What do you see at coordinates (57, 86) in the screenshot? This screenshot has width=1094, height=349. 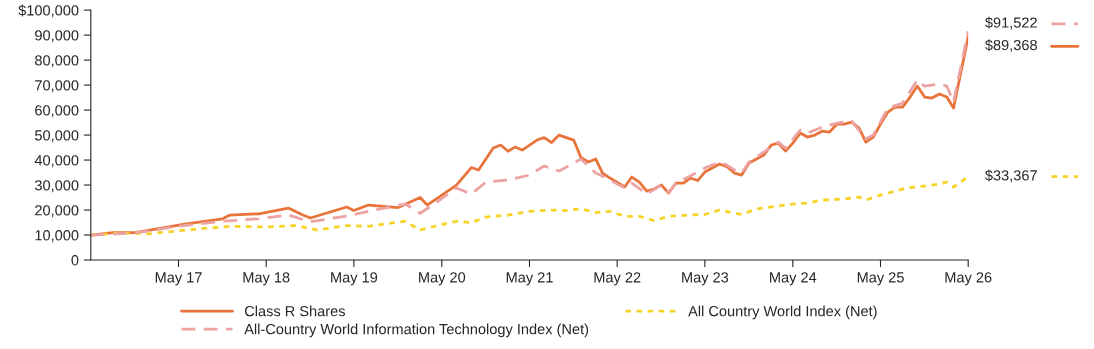 I see `y-tick-label: 70,000` at bounding box center [57, 86].